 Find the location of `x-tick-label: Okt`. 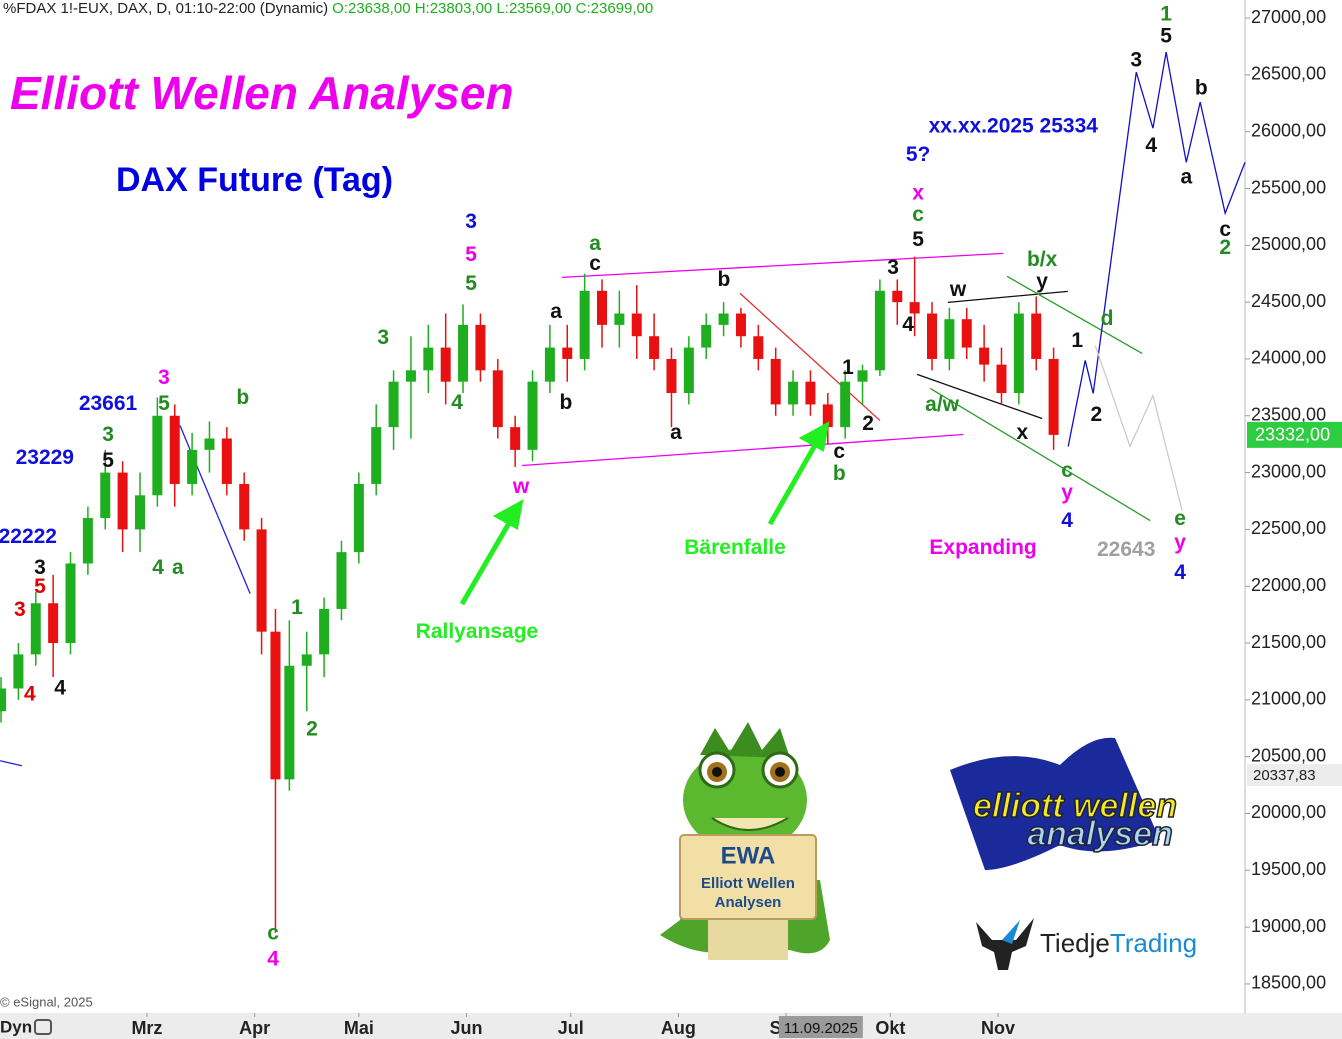

x-tick-label: Okt is located at coordinates (890, 1028).